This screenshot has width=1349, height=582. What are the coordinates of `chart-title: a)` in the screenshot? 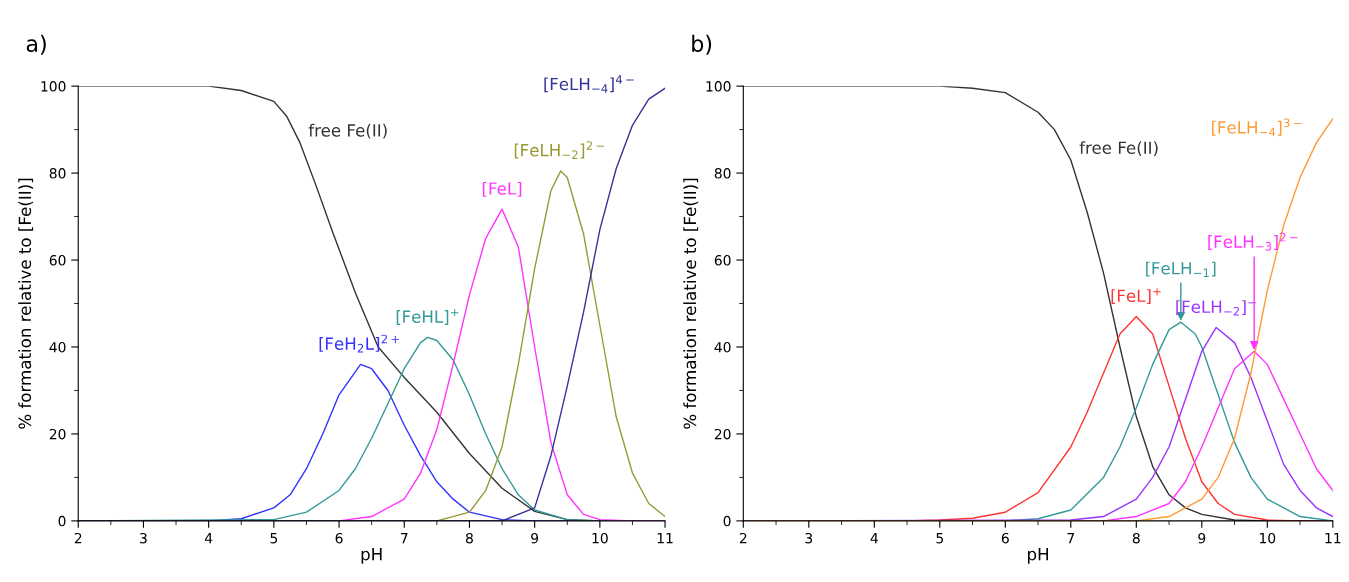 It's located at (36, 44).